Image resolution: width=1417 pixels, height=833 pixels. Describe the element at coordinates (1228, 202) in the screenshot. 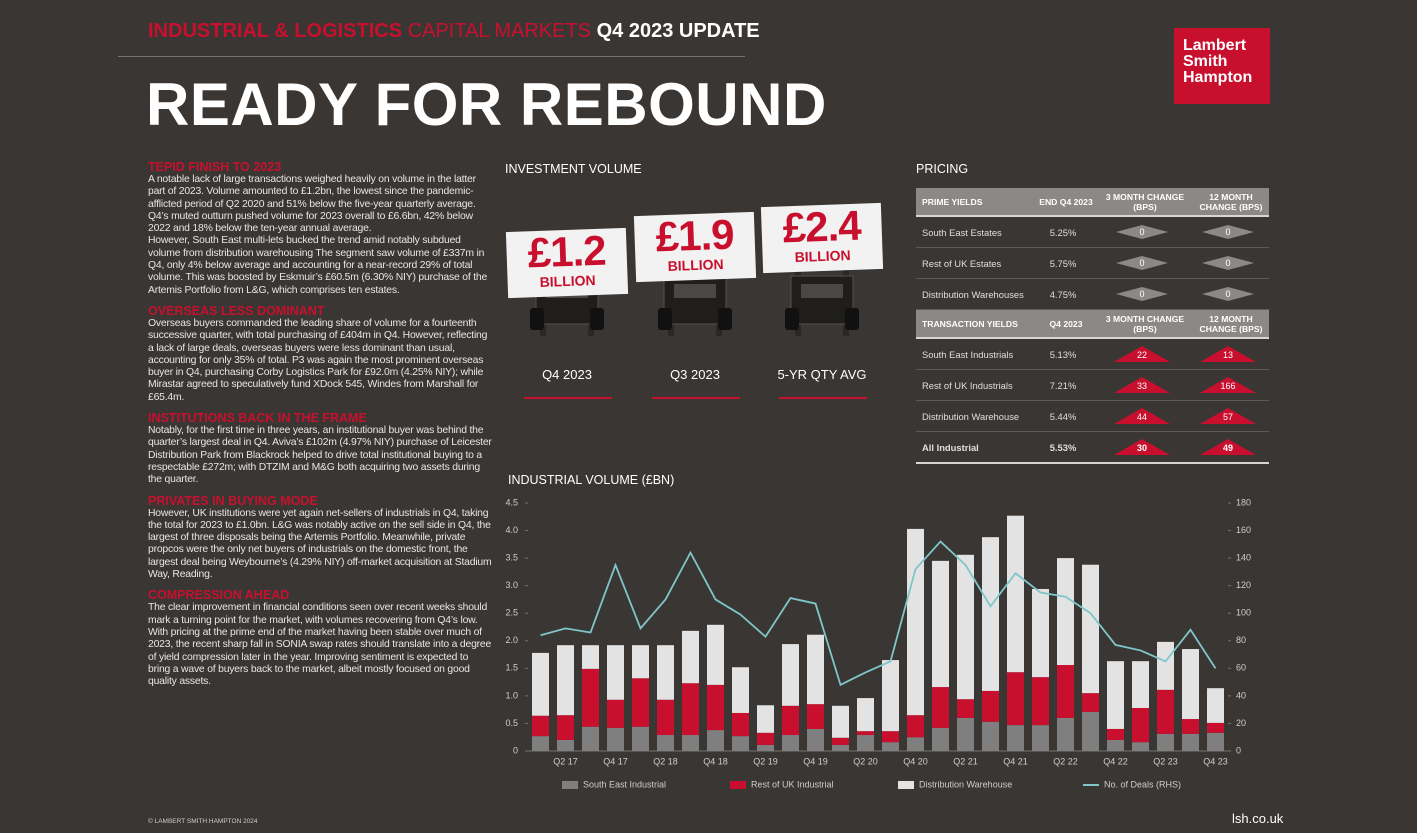

I see `header-cell: 12 MONTH CHANGE (BPS)` at that location.